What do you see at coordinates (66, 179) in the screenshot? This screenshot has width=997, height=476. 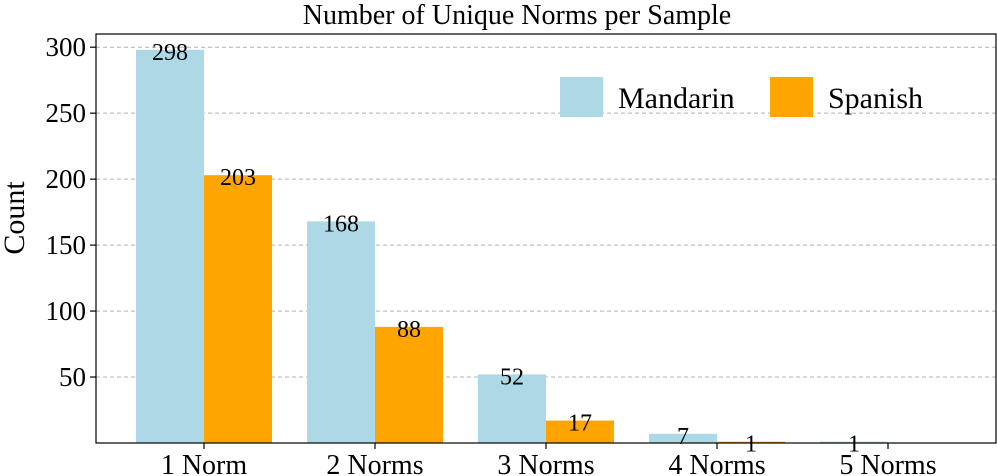 I see `y-tick-label: 200` at bounding box center [66, 179].